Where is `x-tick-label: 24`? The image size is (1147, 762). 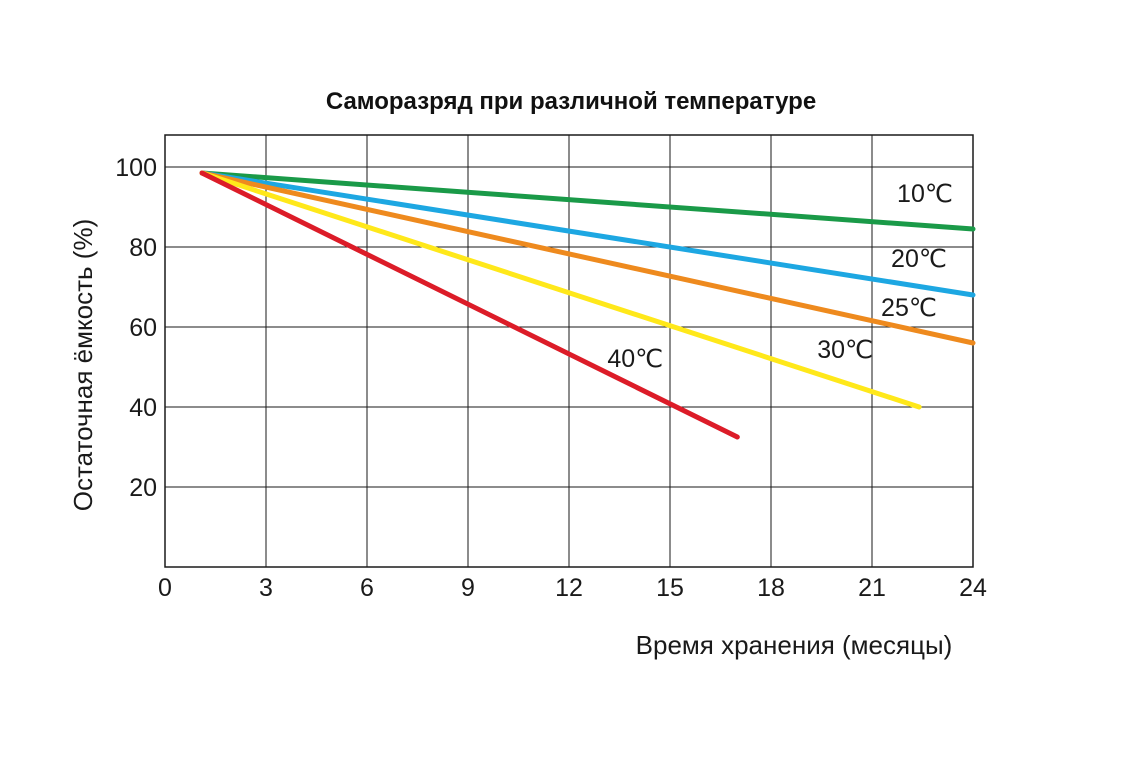 x-tick-label: 24 is located at coordinates (973, 588).